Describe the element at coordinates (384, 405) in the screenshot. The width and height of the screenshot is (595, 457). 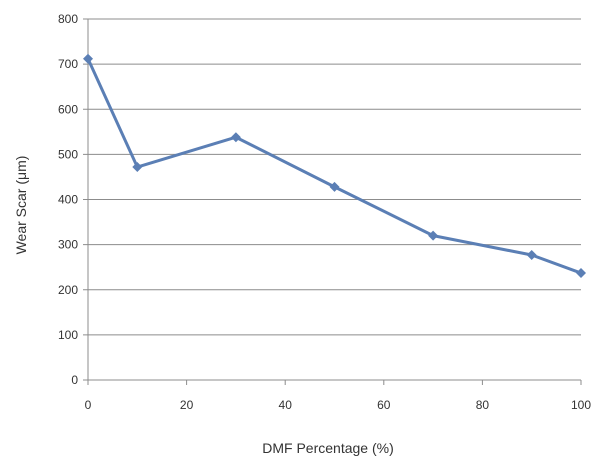
I see `x-tick-label: 60` at that location.